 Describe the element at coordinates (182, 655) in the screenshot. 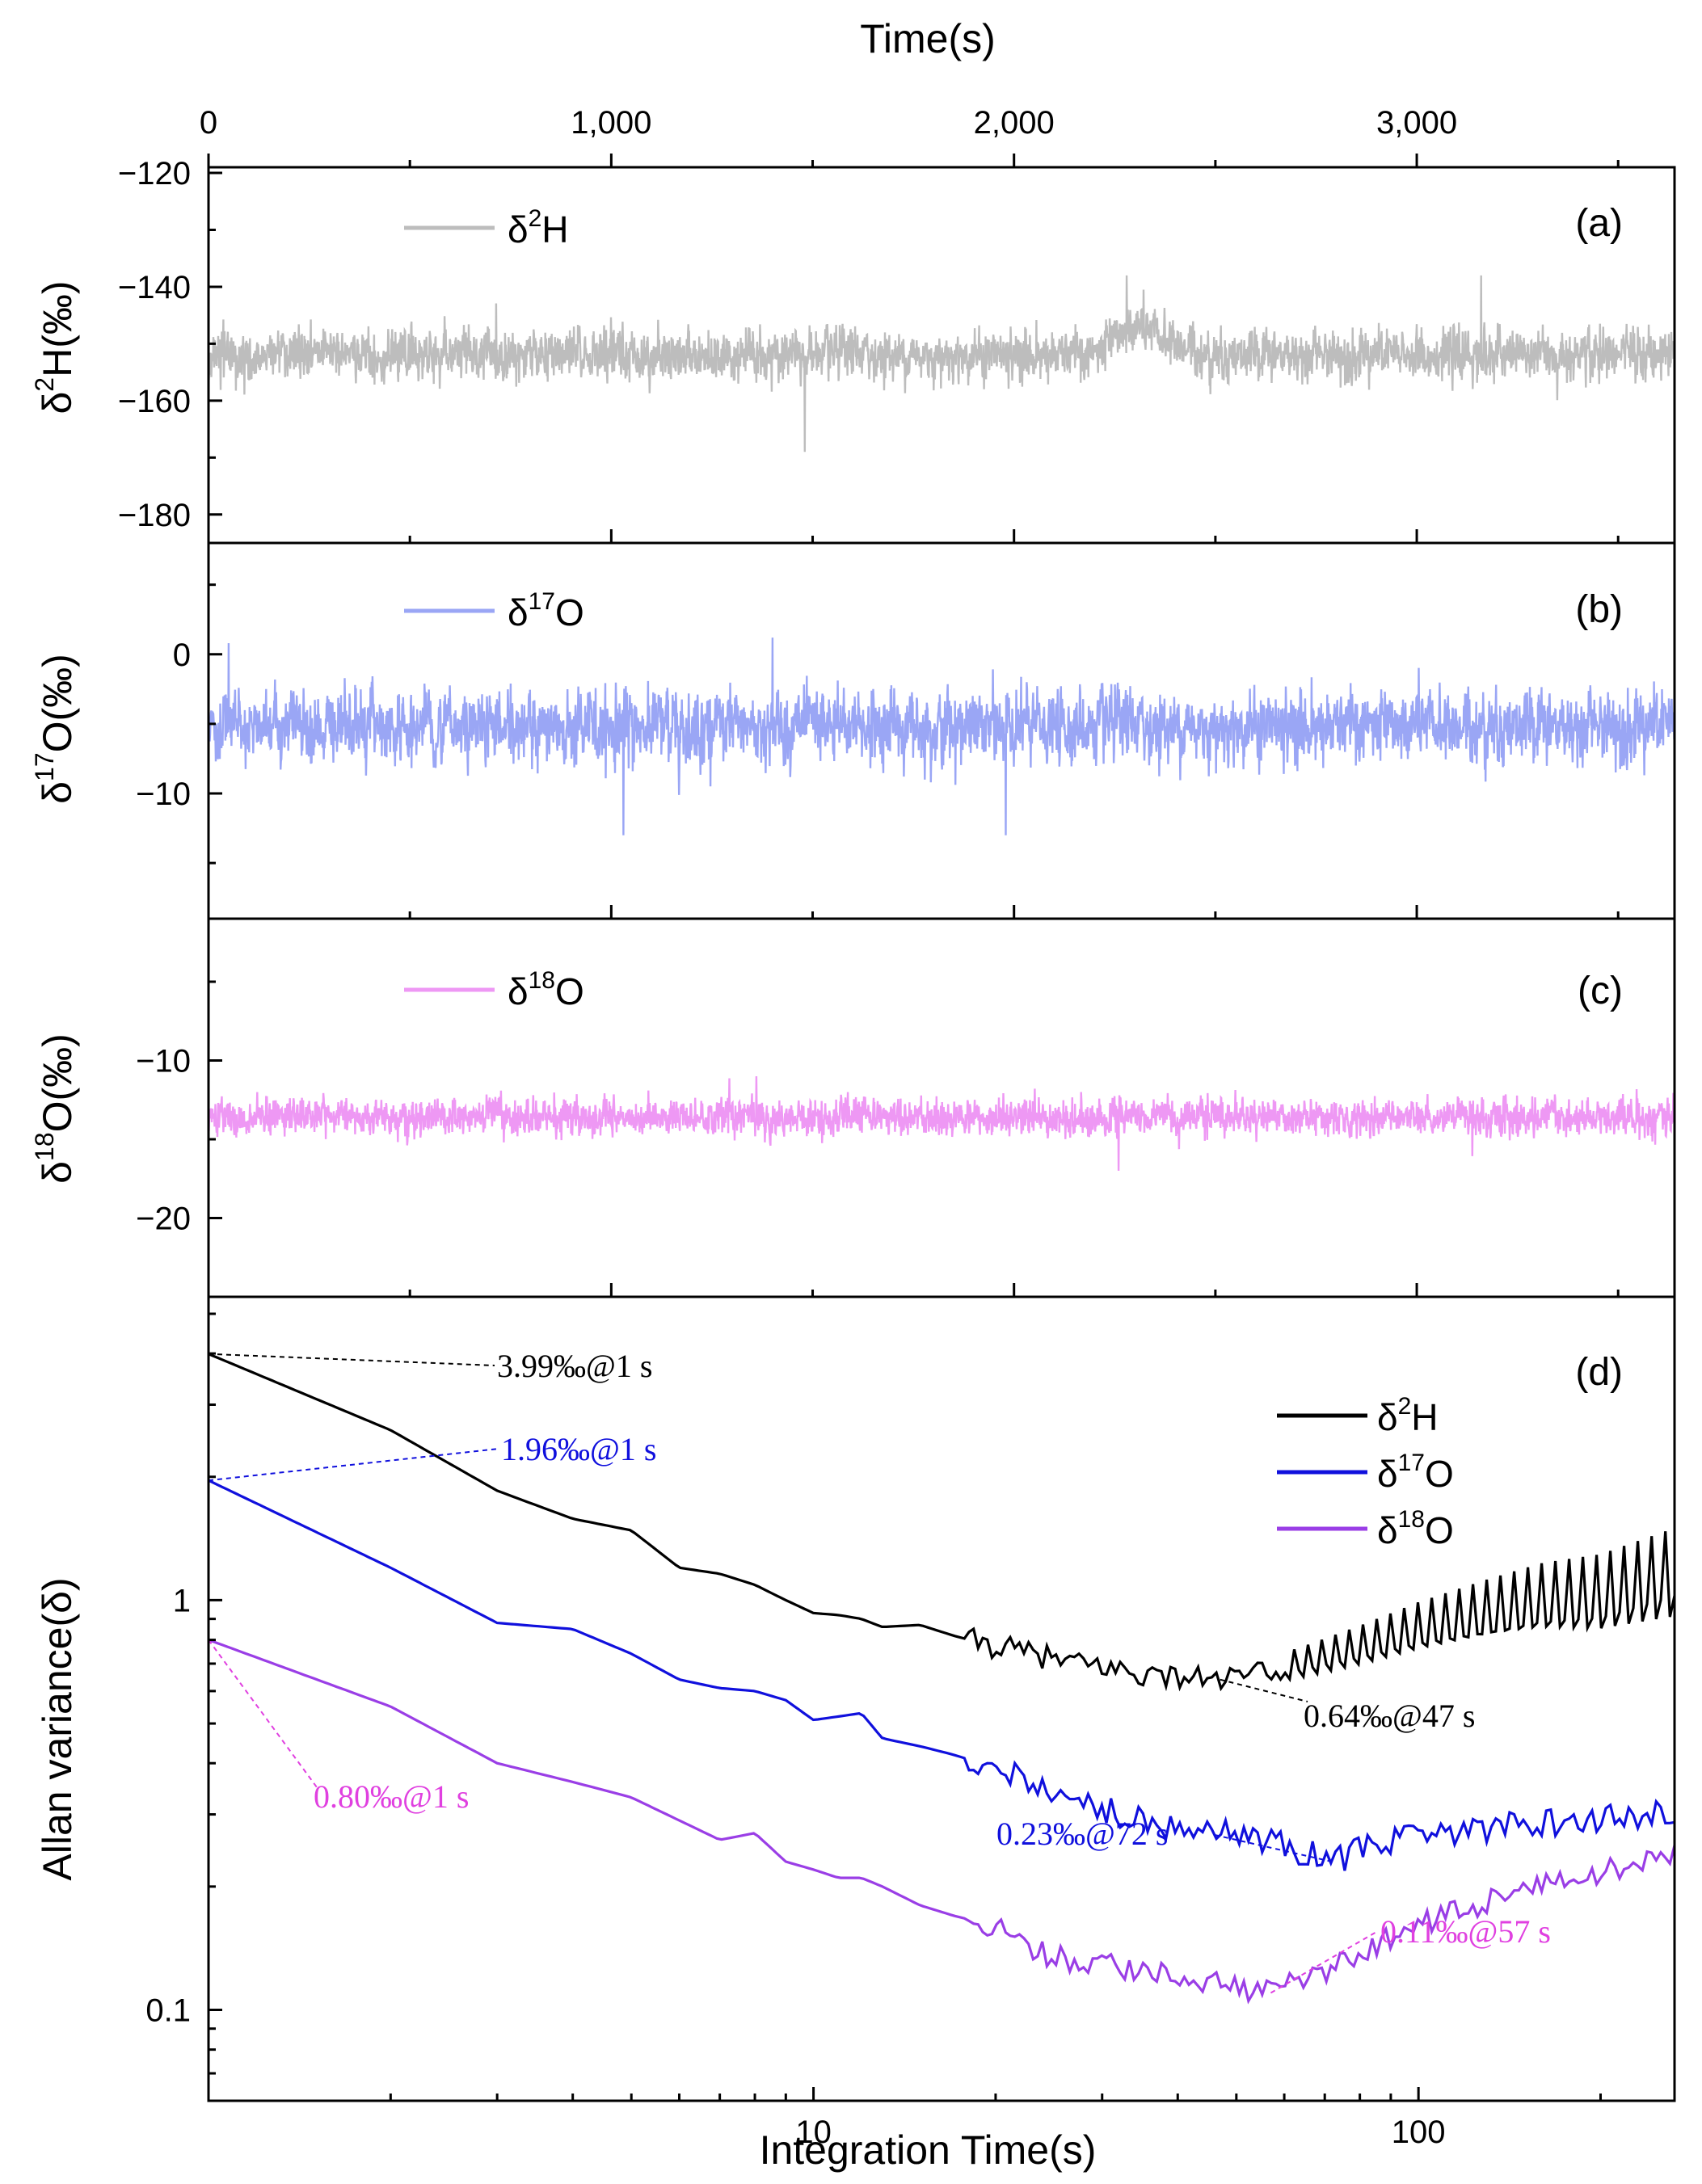

I see `ytick-label-d17O: 0` at that location.